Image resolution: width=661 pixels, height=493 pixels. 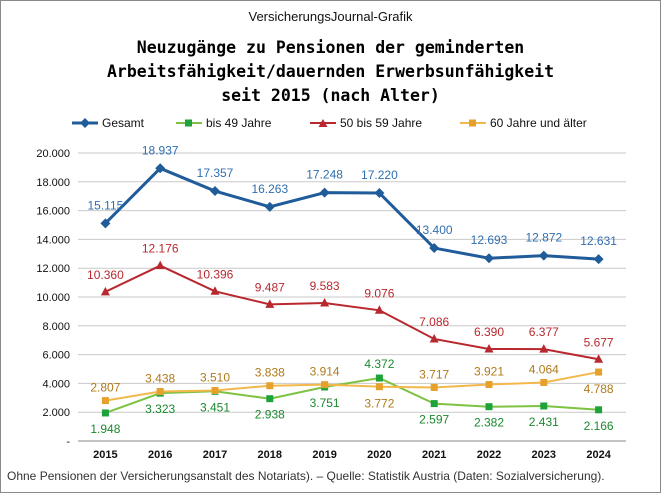 I want to click on data-label-60-jahre-und-lter-2016: 3.438, so click(x=160, y=378).